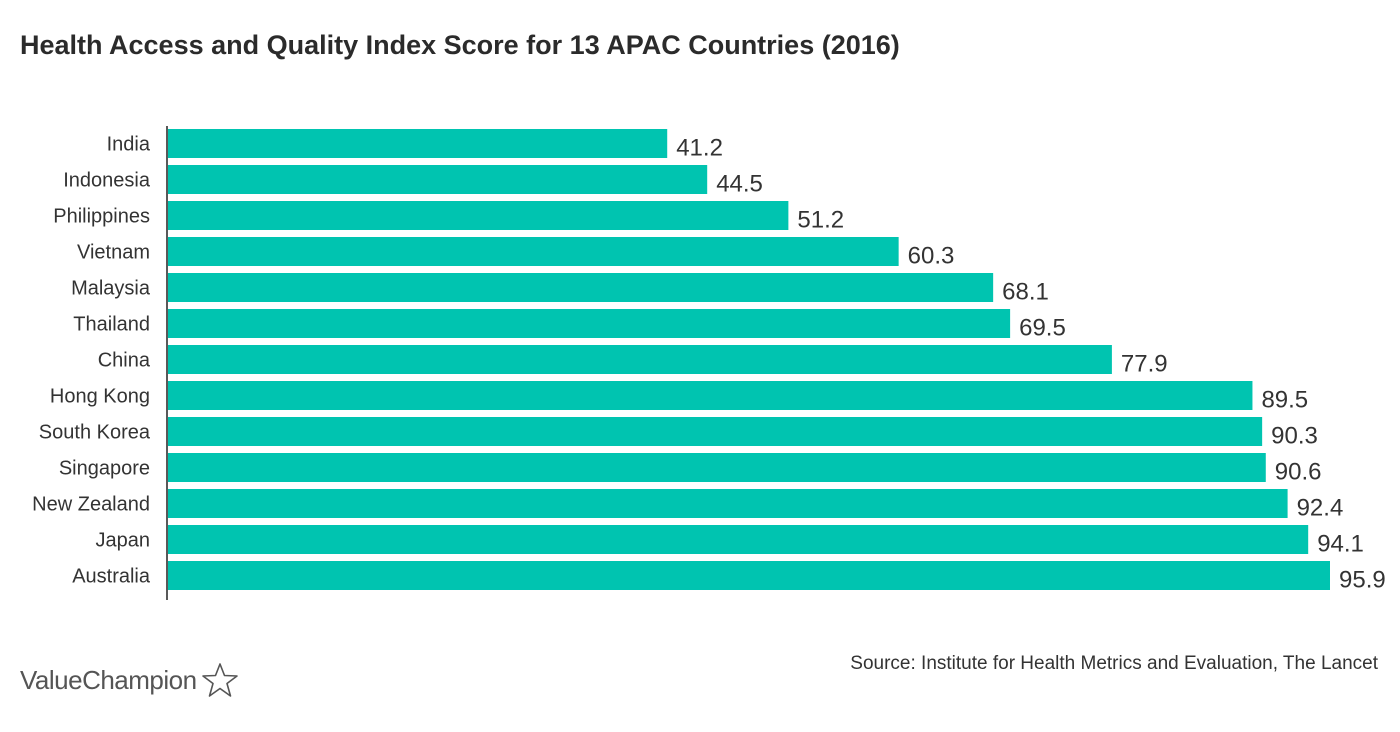 The height and width of the screenshot is (732, 1400). Describe the element at coordinates (728, 503) in the screenshot. I see `bar-new-zealand` at that location.